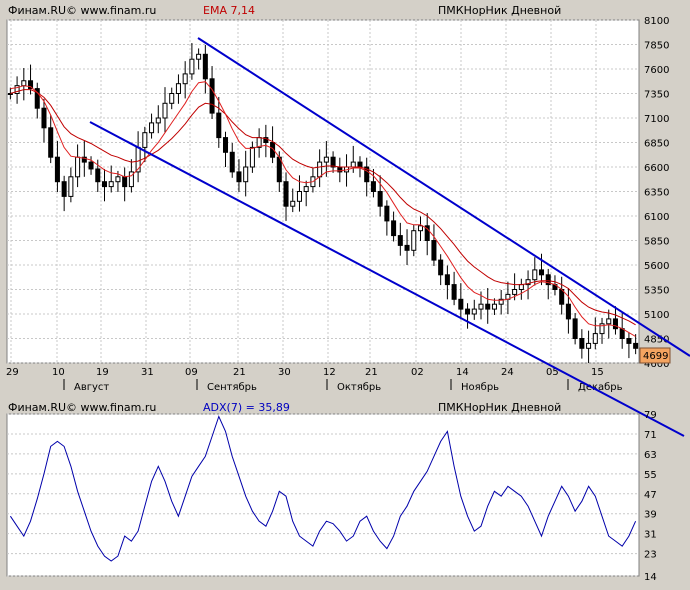 This screenshot has height=590, width=690. Describe the element at coordinates (656, 95) in the screenshot. I see `price-y-tick-label: 7350` at that location.